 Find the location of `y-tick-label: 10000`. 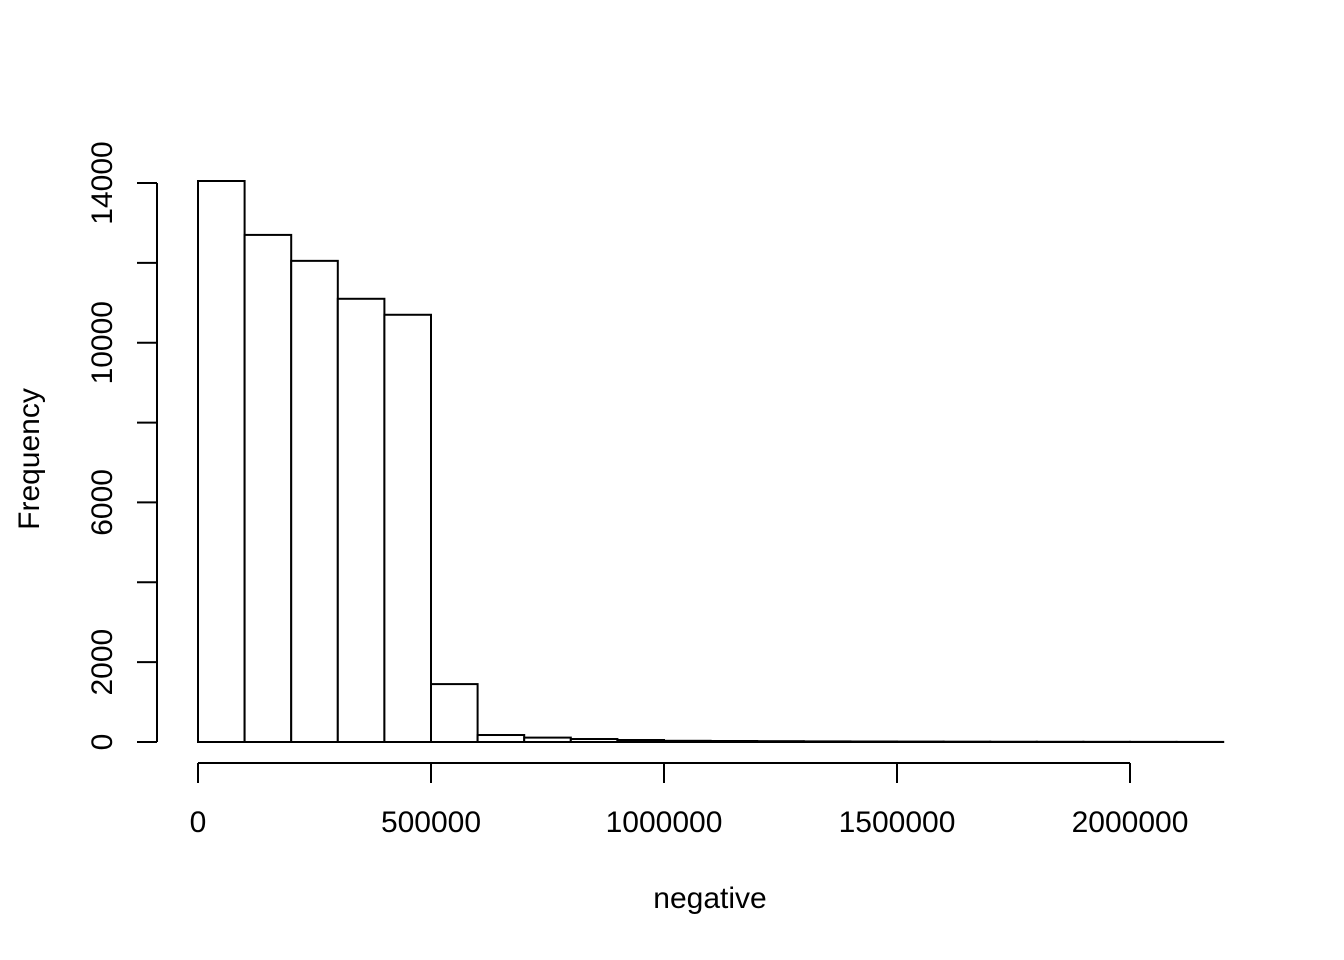

y-tick-label: 10000 is located at coordinates (102, 342).